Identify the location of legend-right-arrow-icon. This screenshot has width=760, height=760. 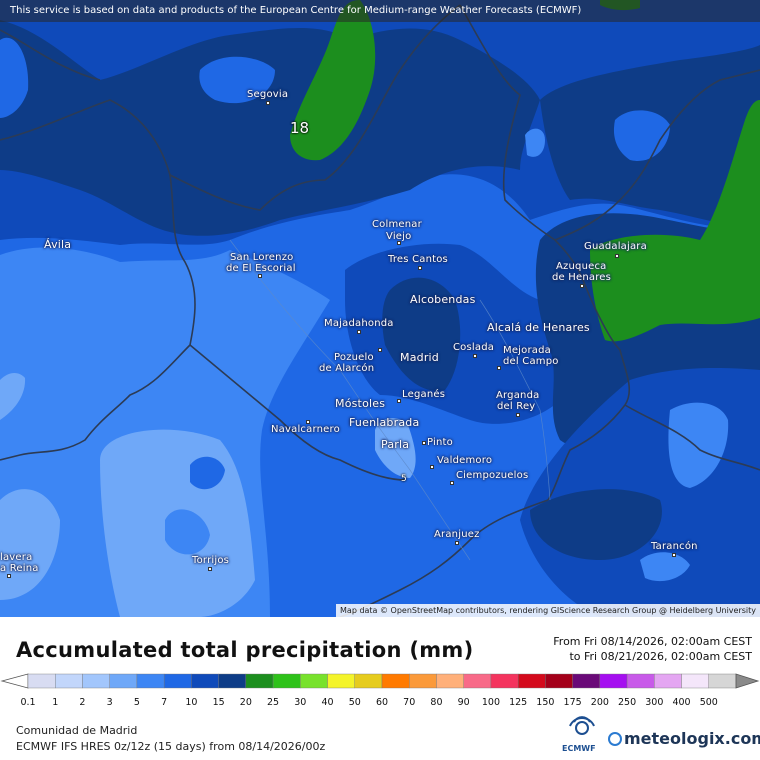
(747, 681).